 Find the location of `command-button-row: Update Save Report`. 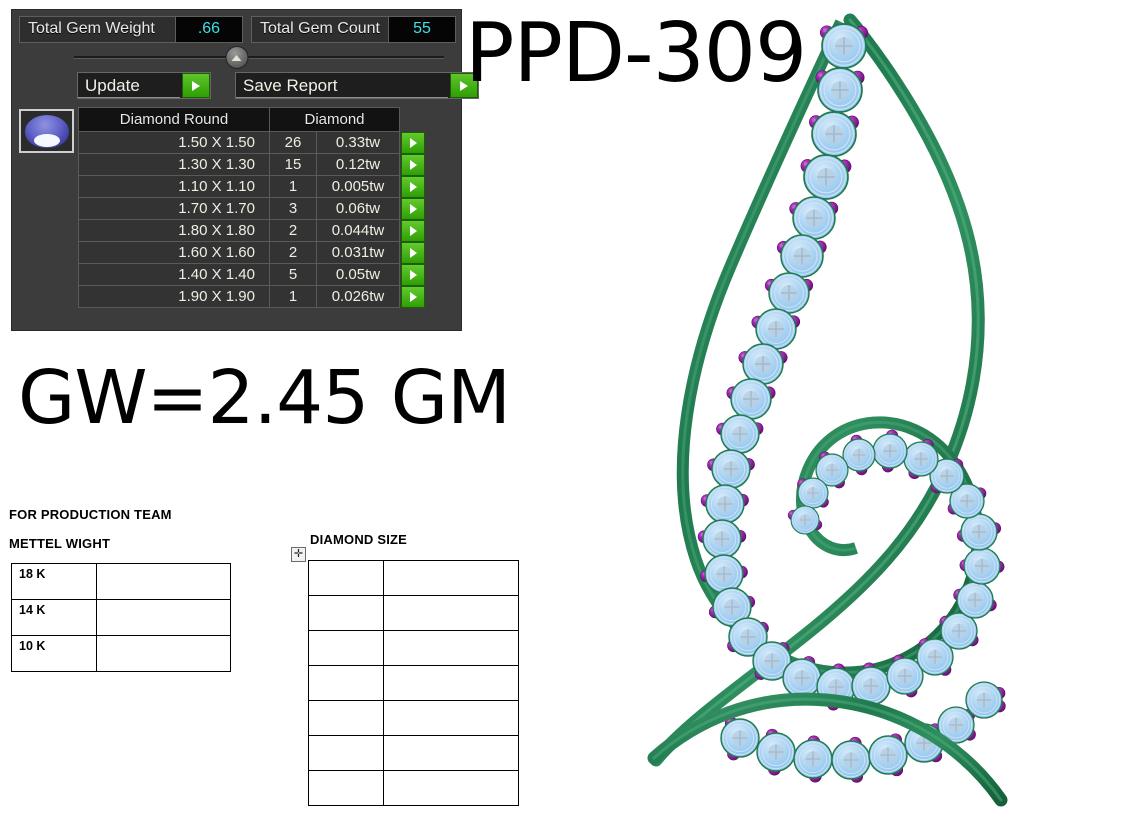

command-button-row: Update Save Report is located at coordinates (278, 85).